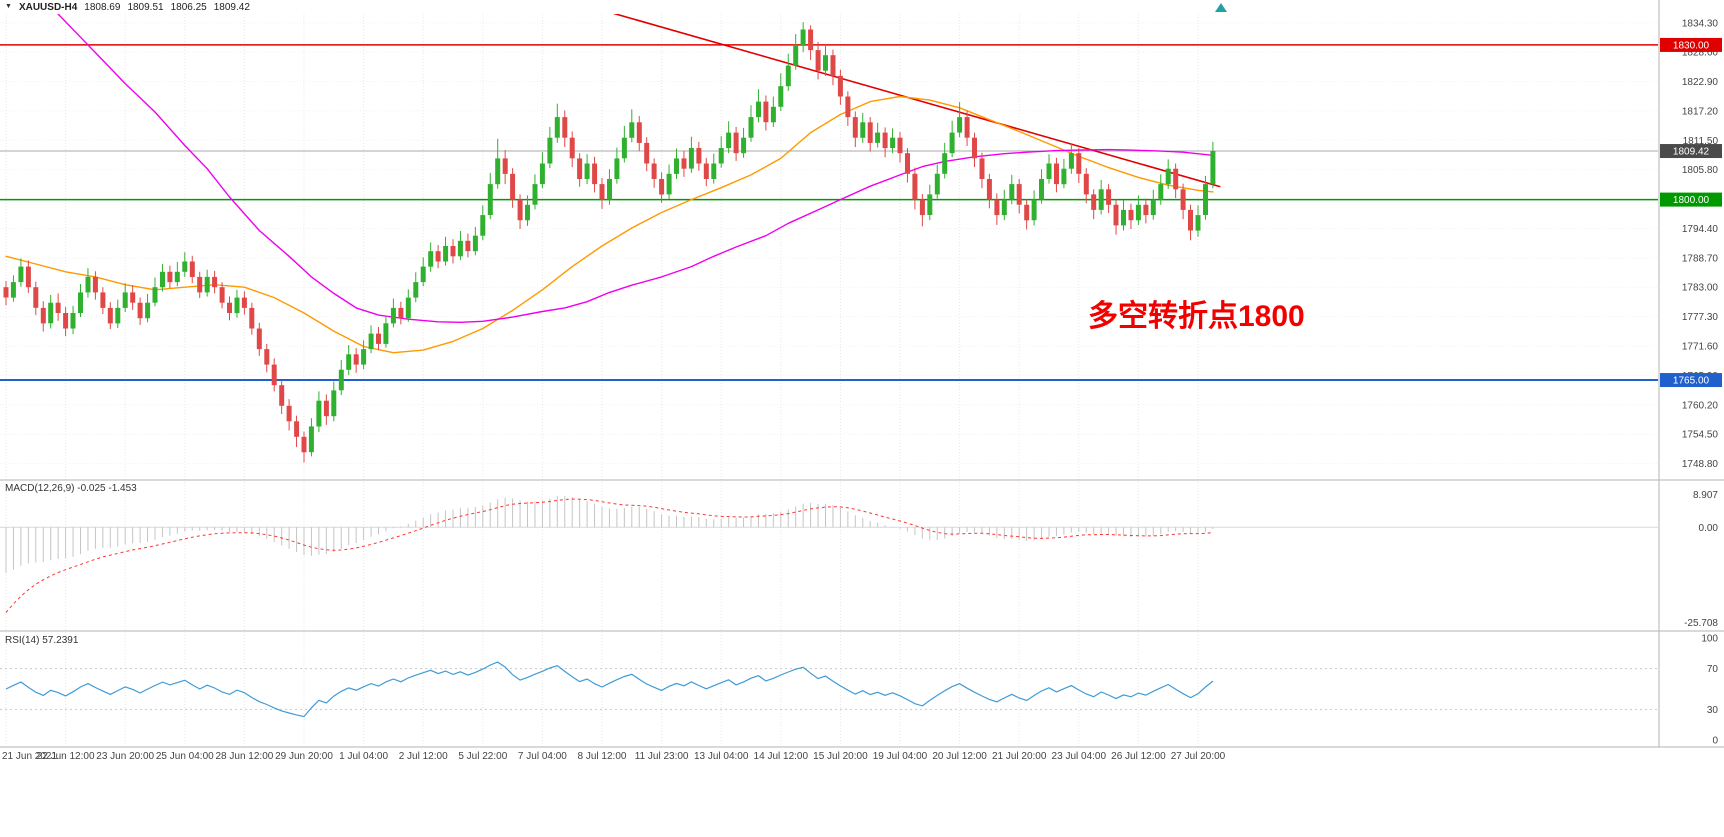 The width and height of the screenshot is (1724, 837). What do you see at coordinates (1691, 152) in the screenshot?
I see `price-badge-label: 1809.42` at bounding box center [1691, 152].